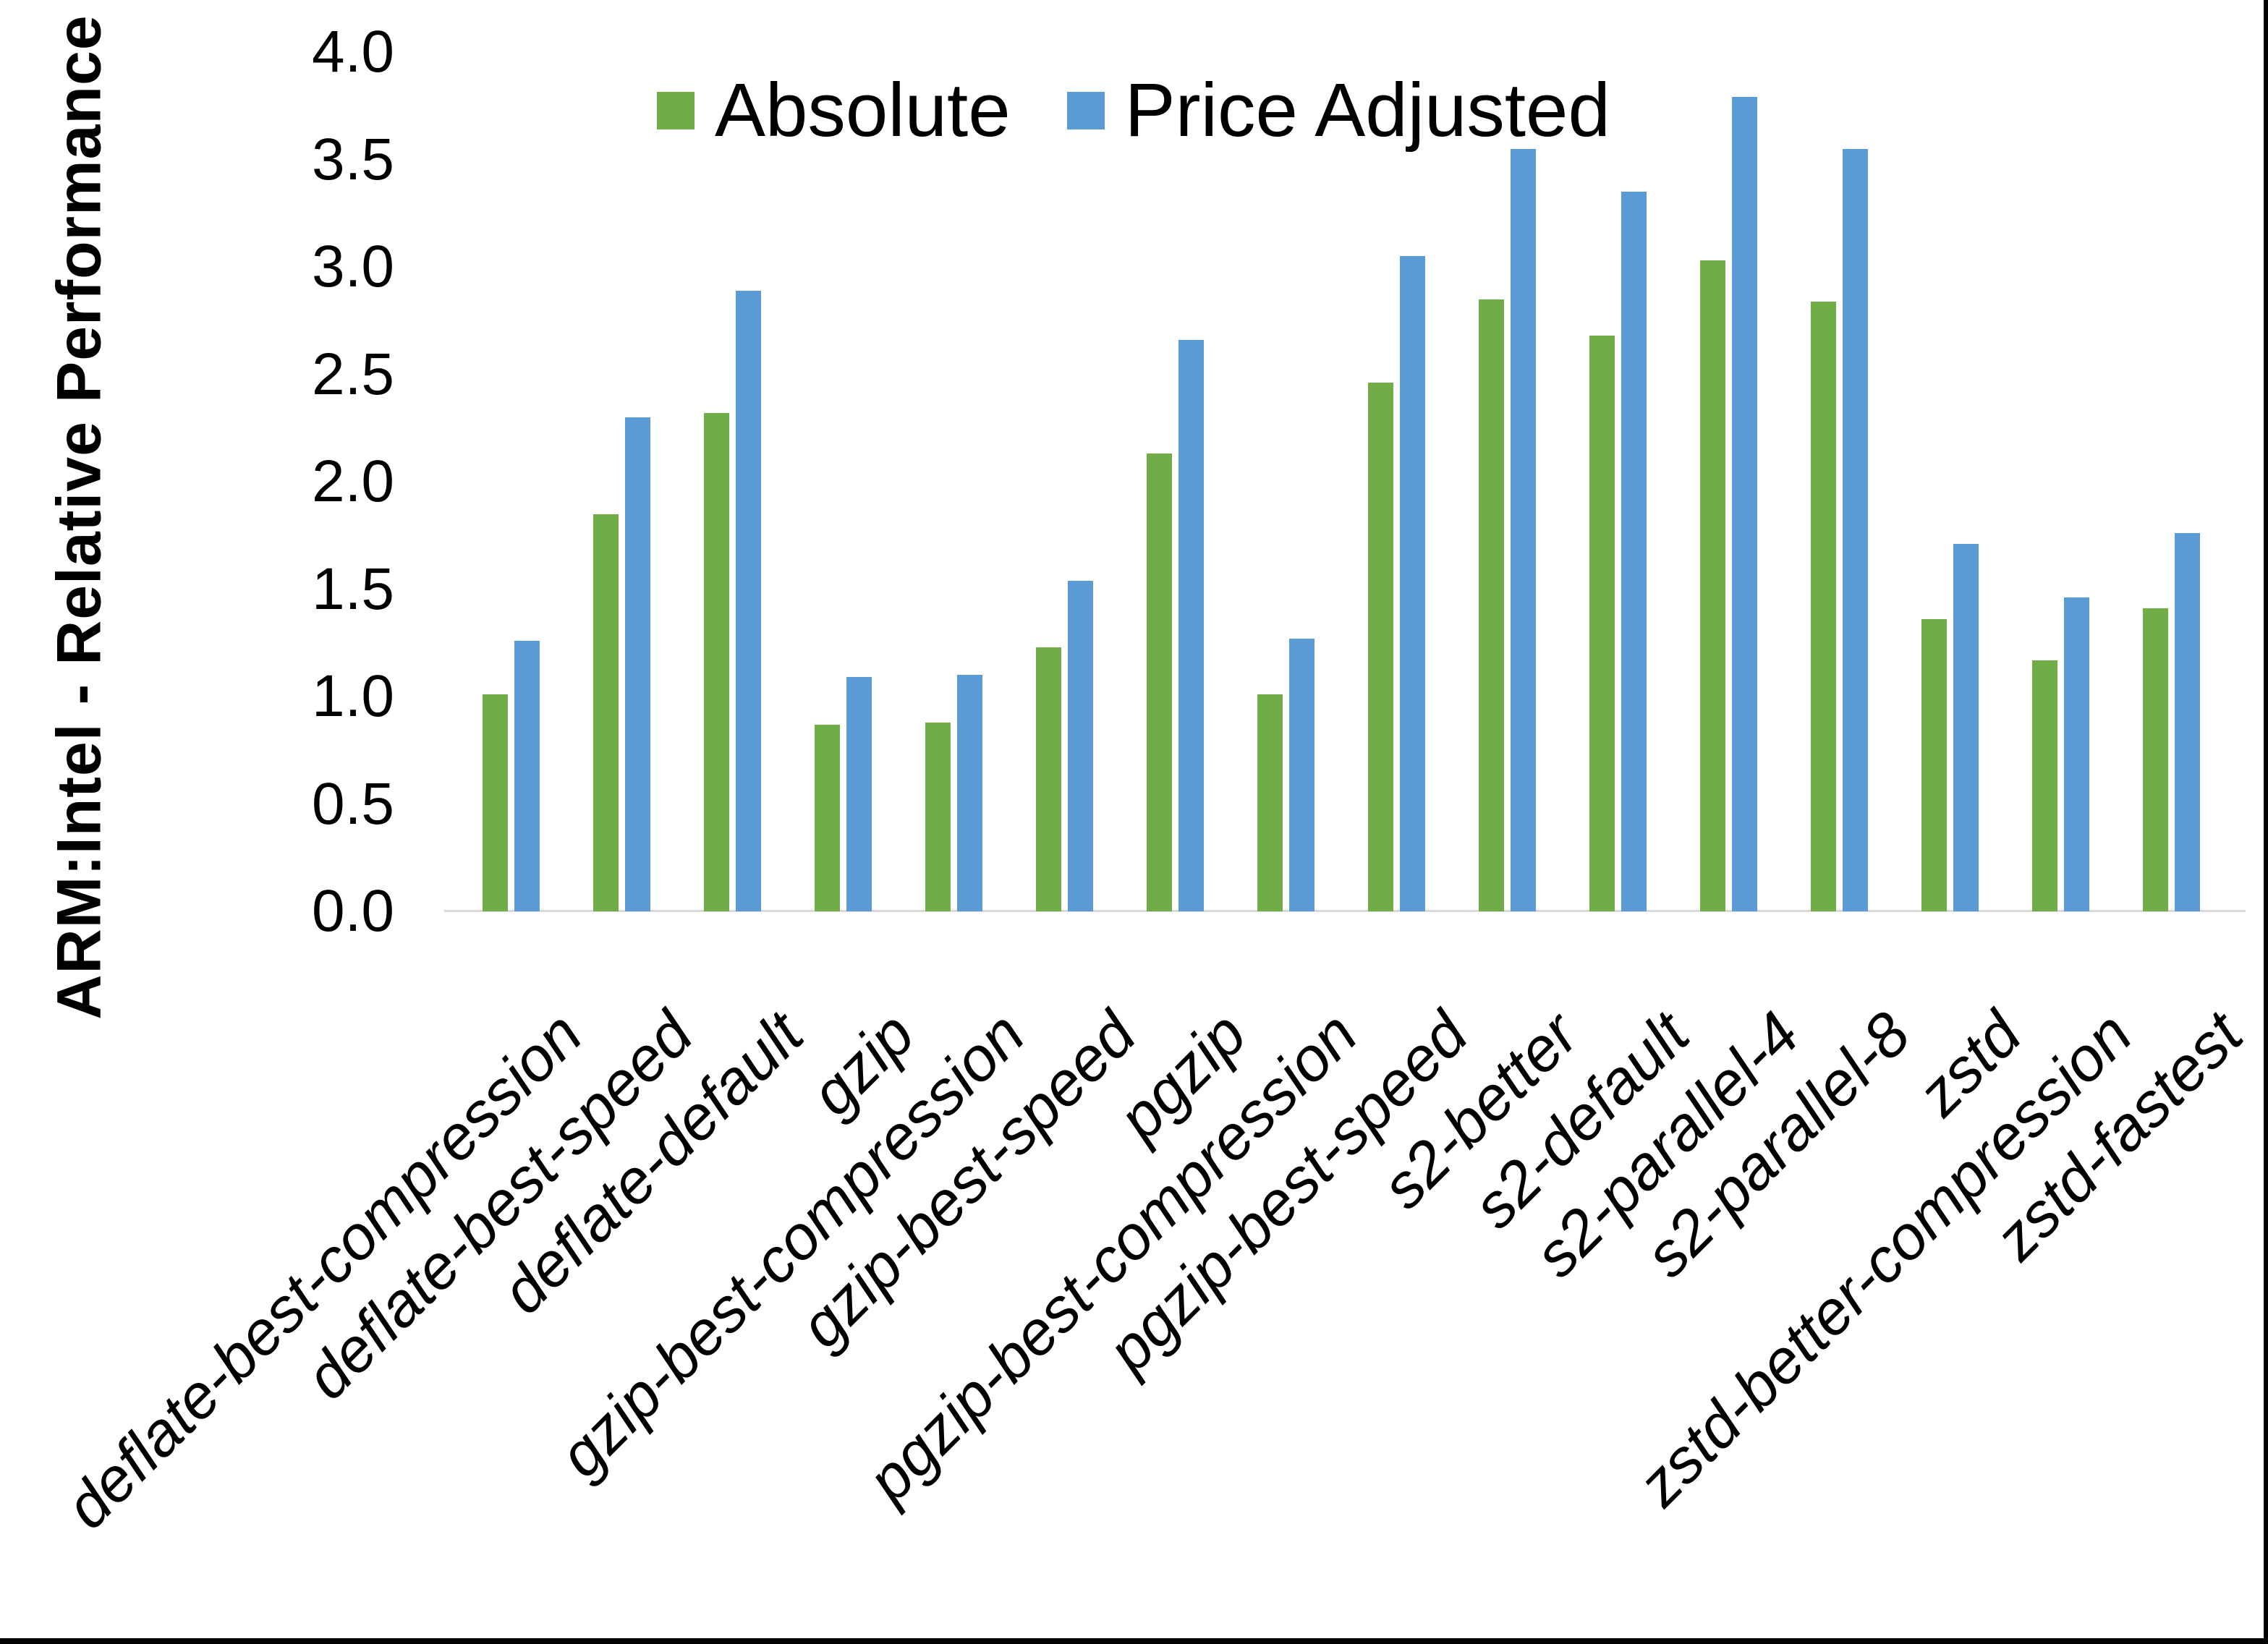  What do you see at coordinates (353, 159) in the screenshot?
I see `y-axis-tick-label: 3.5` at bounding box center [353, 159].